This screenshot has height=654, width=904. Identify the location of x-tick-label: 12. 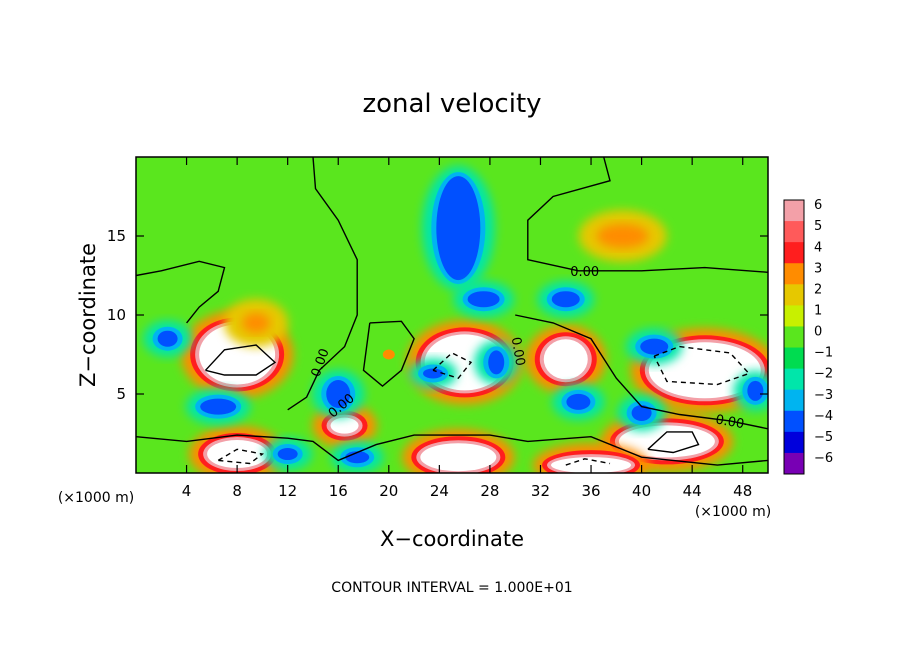
(287, 491).